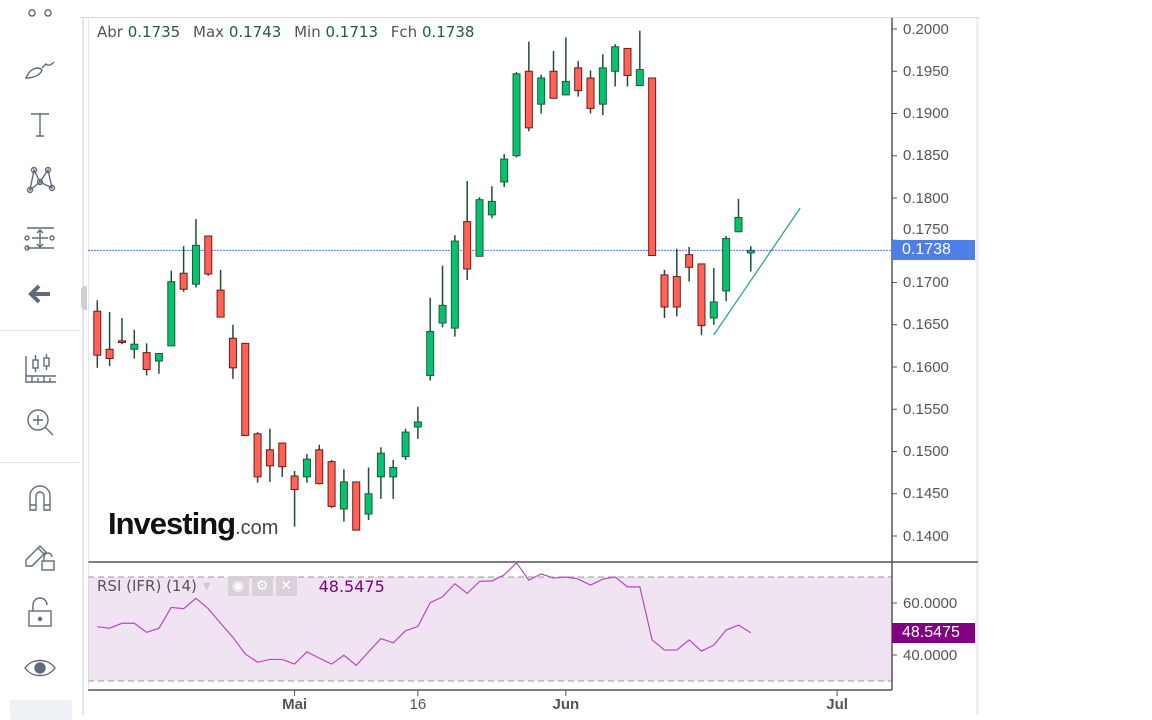 Image resolution: width=1152 pixels, height=720 pixels. What do you see at coordinates (926, 282) in the screenshot?
I see `price-tick-label: 0.1700` at bounding box center [926, 282].